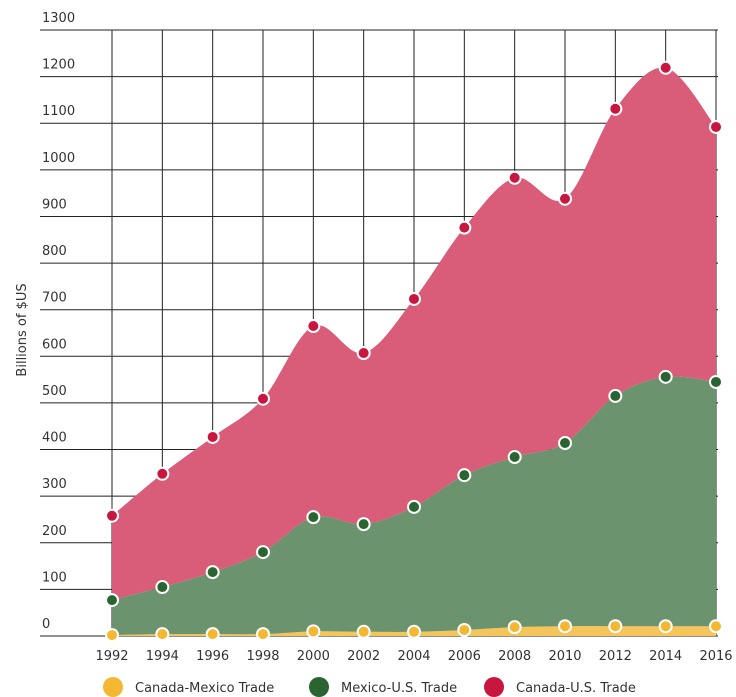  Describe the element at coordinates (212, 656) in the screenshot. I see `x-tick-label: 1996` at that location.